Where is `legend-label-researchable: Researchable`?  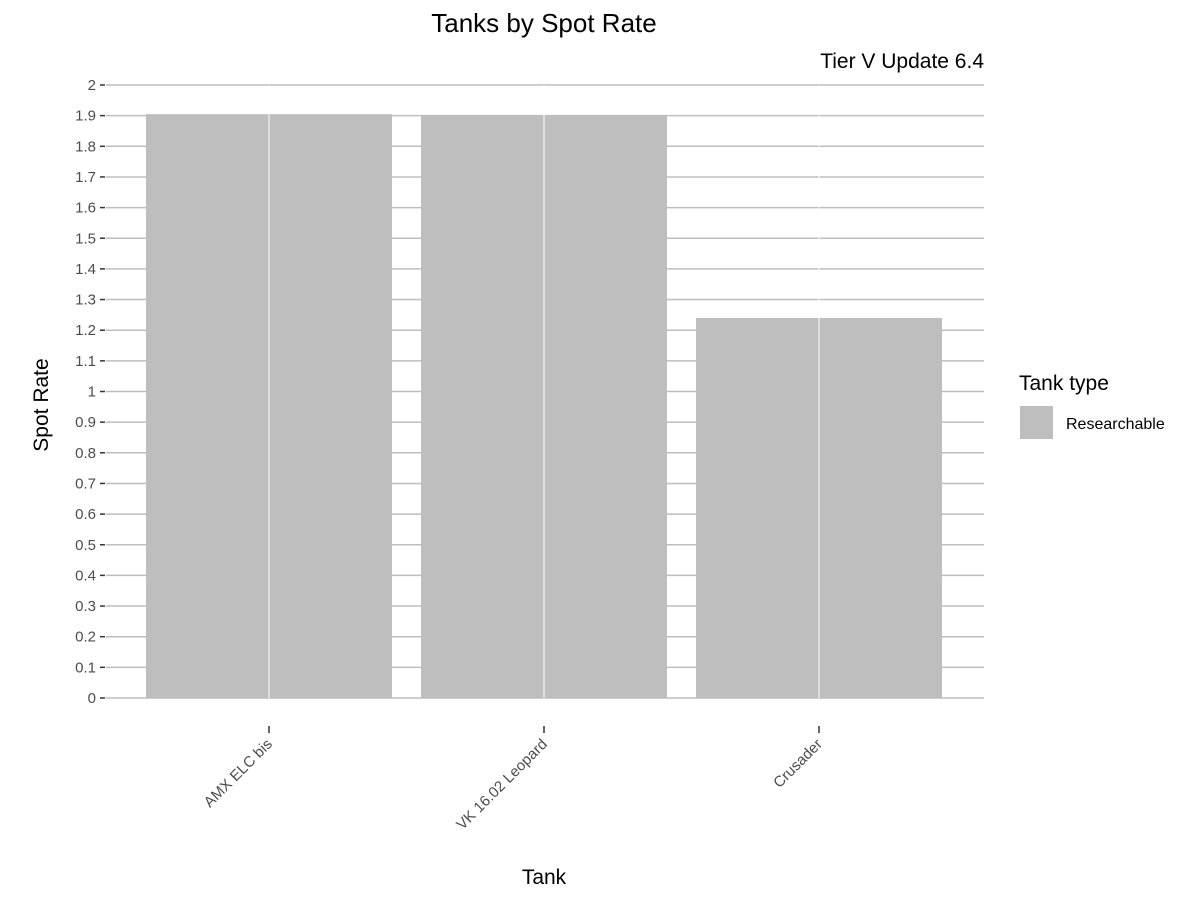
legend-label-researchable: Researchable is located at coordinates (1115, 424).